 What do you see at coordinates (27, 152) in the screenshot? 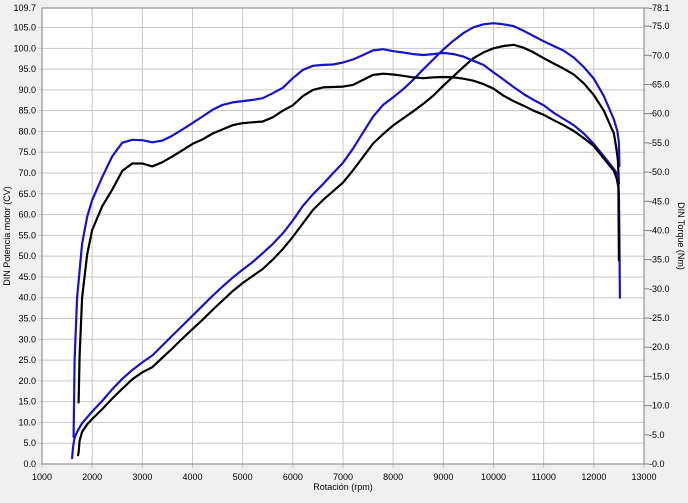
I see `y-tick-label: 75.0` at bounding box center [27, 152].